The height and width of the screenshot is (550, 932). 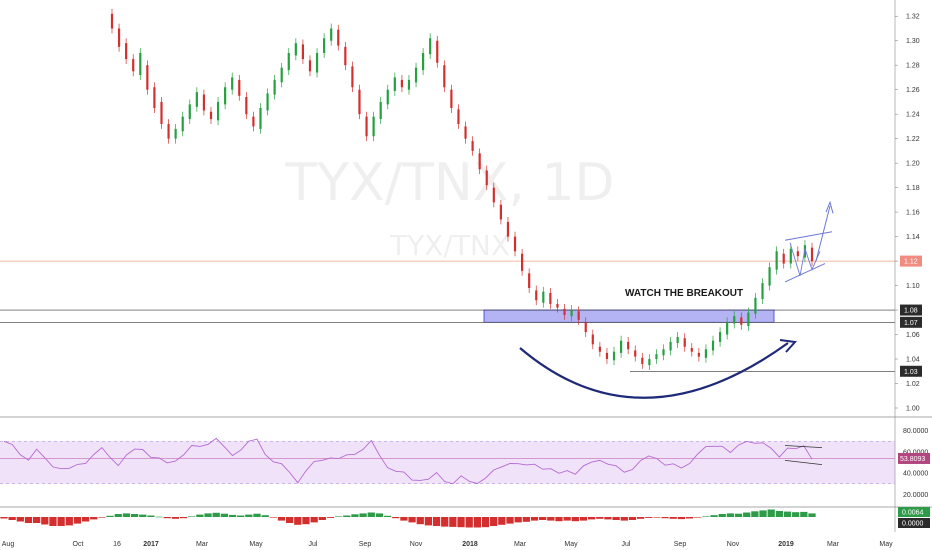 I want to click on rsi-current-label: 53.8093, so click(x=912, y=459).